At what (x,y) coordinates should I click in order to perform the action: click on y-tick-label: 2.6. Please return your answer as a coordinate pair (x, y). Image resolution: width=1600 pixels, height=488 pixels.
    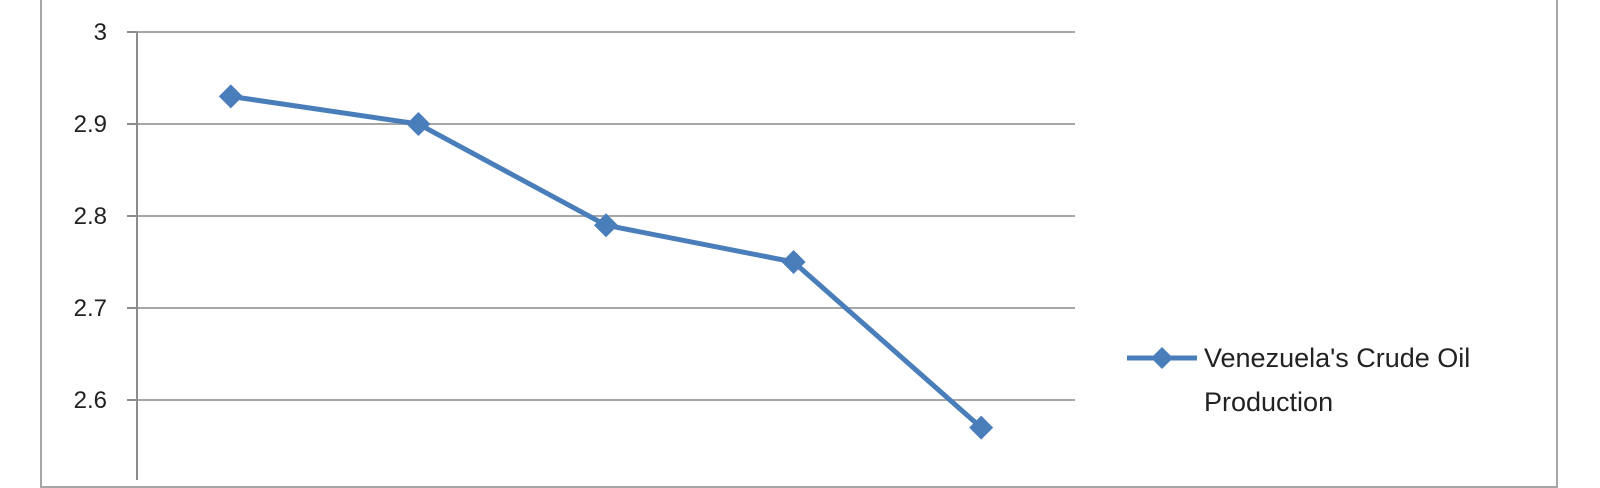
    Looking at the image, I should click on (90, 400).